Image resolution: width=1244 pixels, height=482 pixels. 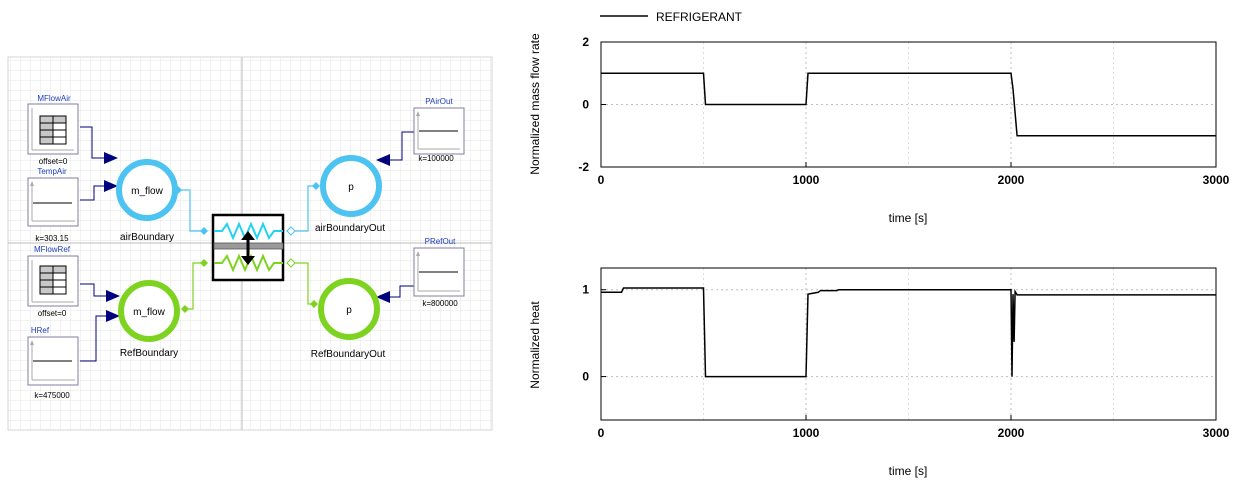 What do you see at coordinates (349, 310) in the screenshot?
I see `ref-boundary-out-symbol: p` at bounding box center [349, 310].